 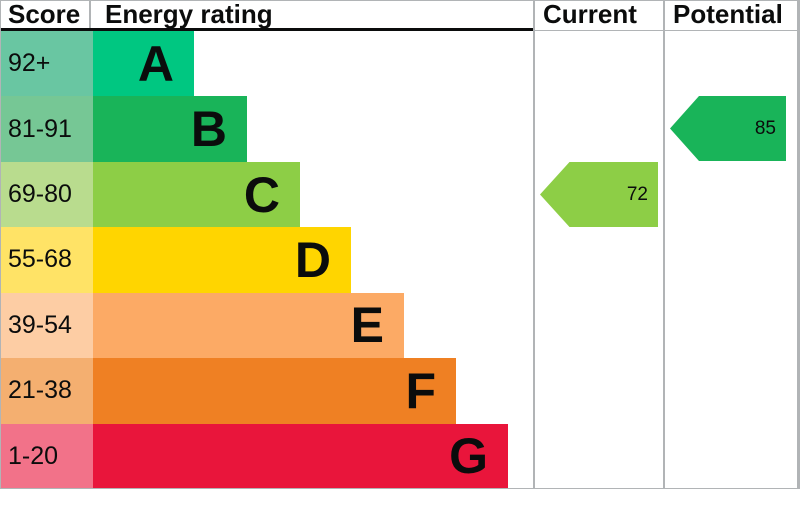 I want to click on current-rating-value: 72, so click(x=637, y=194).